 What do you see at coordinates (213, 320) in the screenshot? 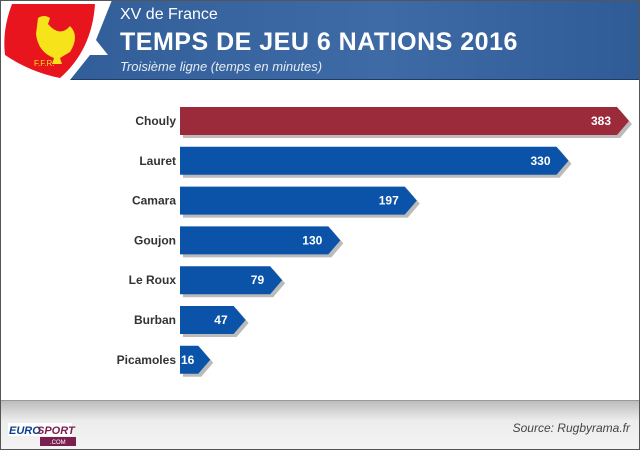
I see `bar-burban` at bounding box center [213, 320].